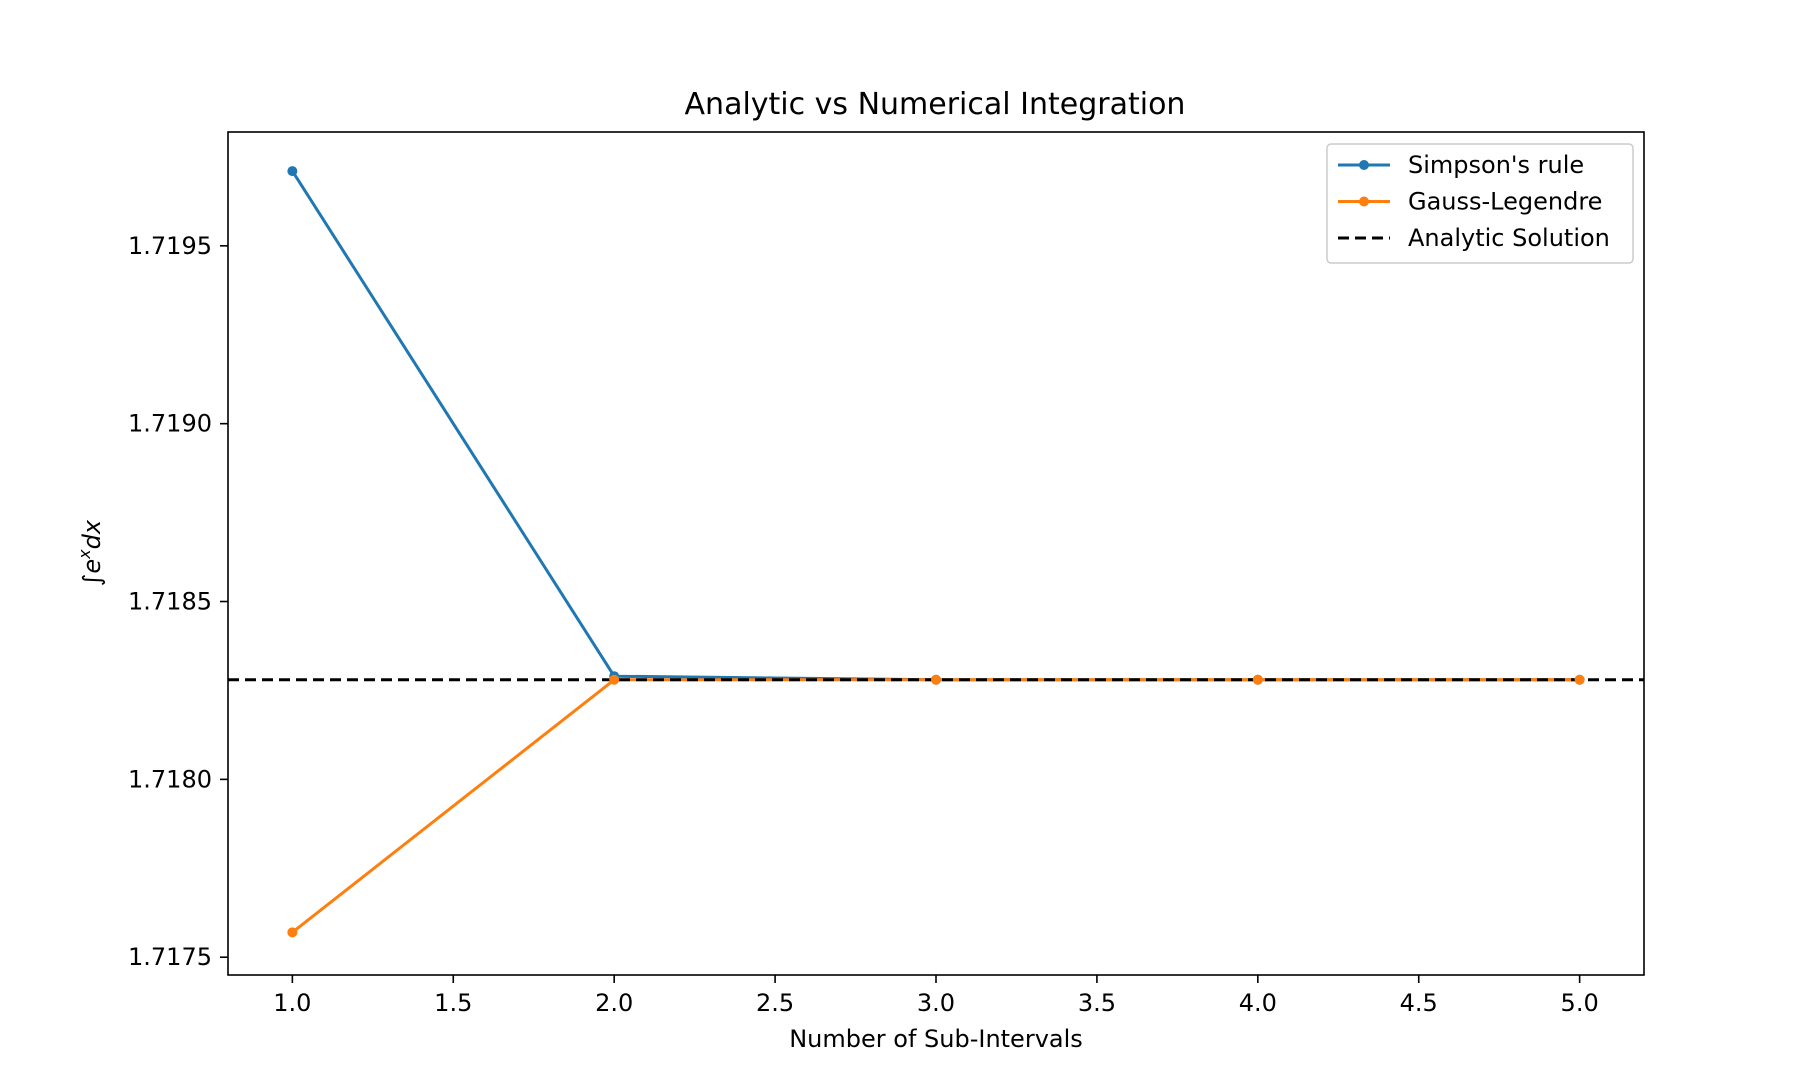 The width and height of the screenshot is (1800, 1080). Describe the element at coordinates (935, 104) in the screenshot. I see `chart-title: Analytic vs Numerical Integration` at that location.